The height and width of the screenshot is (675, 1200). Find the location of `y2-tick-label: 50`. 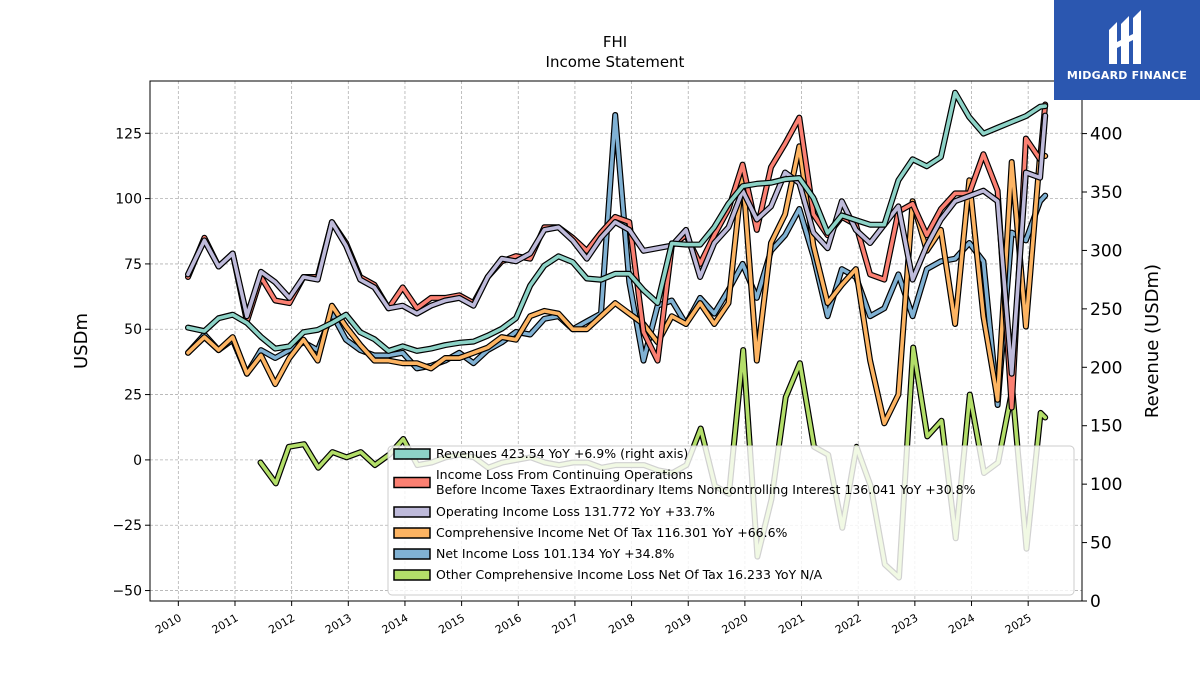

y2-tick-label: 50 is located at coordinates (1101, 544).